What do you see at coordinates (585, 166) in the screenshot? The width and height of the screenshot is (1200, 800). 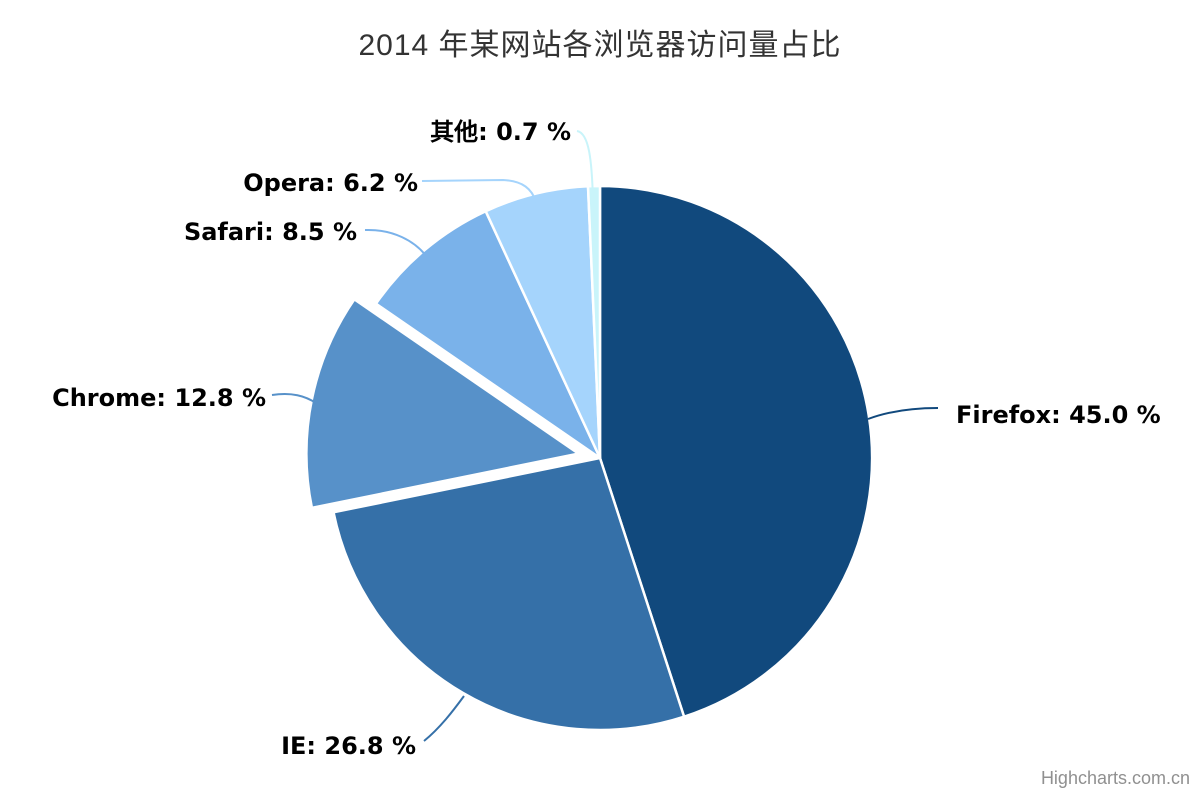 I see `label-connector-other` at bounding box center [585, 166].